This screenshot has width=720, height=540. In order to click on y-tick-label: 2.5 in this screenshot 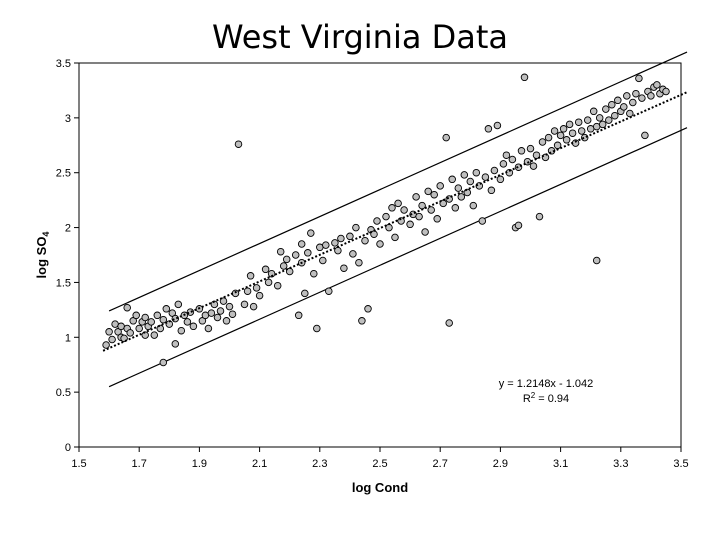, I will do `click(63, 174)`.